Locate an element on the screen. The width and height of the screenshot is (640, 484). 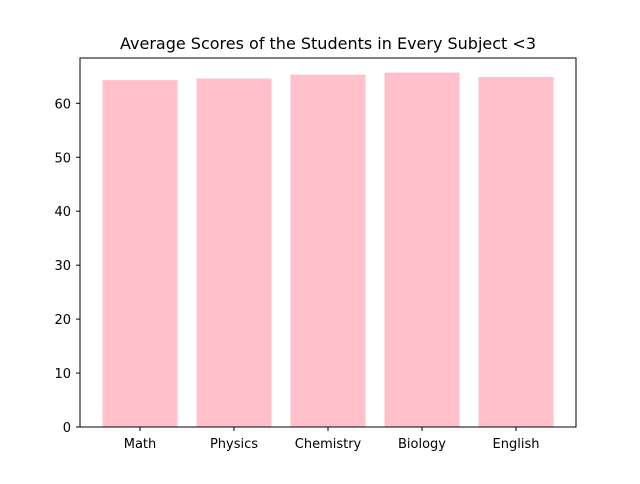
x-tick-label: English is located at coordinates (516, 444).